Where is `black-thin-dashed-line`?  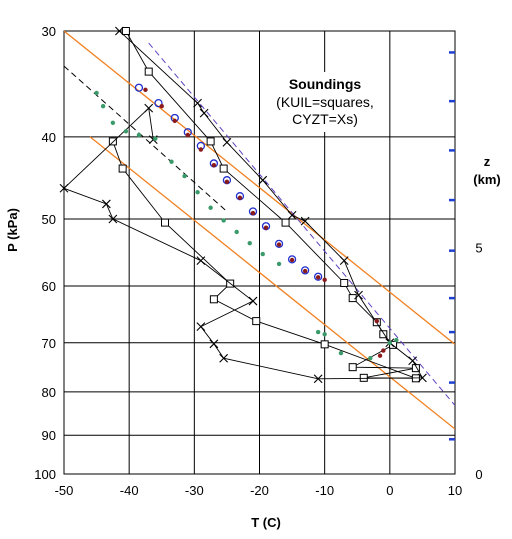
black-thin-dashed-line is located at coordinates (146, 138).